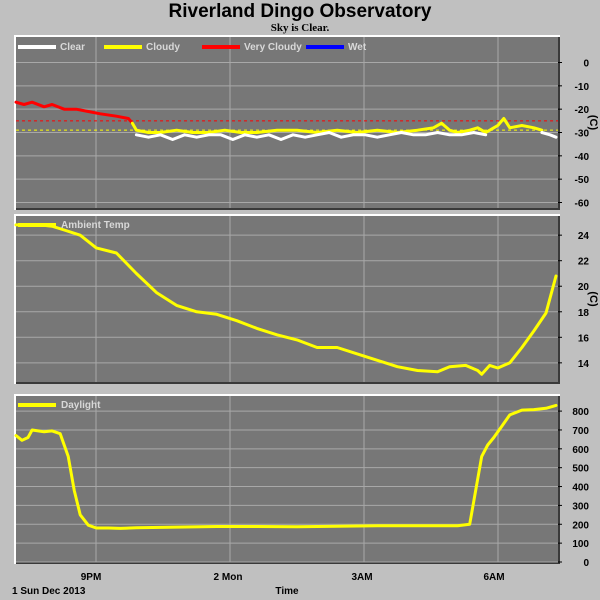 Image resolution: width=600 pixels, height=600 pixels. I want to click on y-tick-label: 300, so click(580, 506).